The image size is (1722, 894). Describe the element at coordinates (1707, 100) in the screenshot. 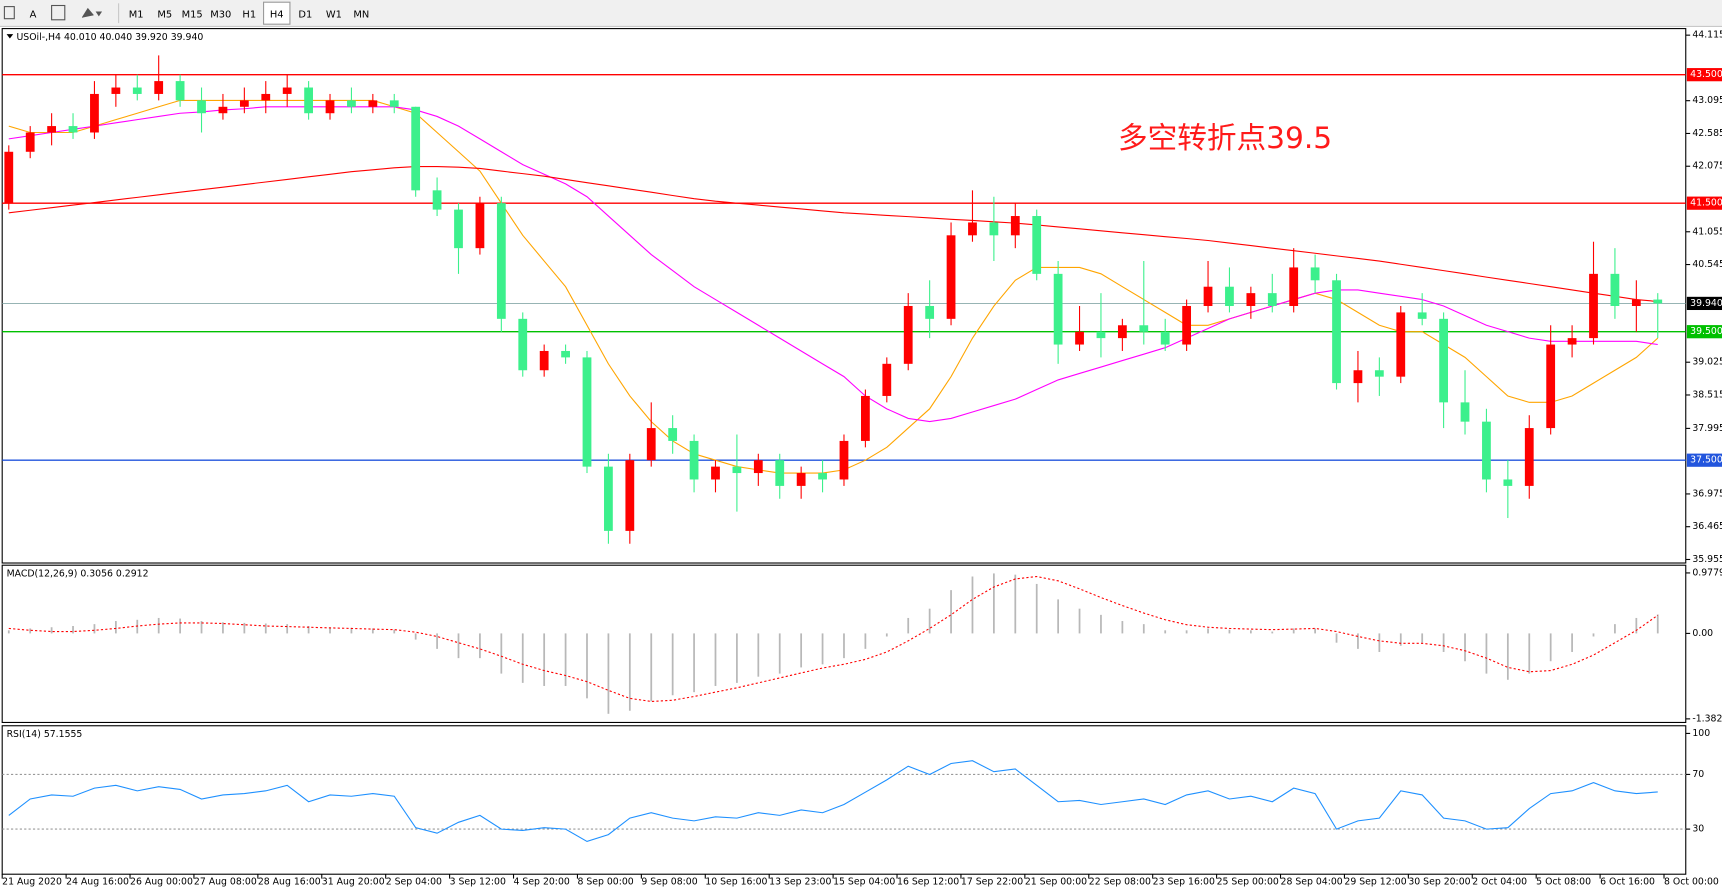

I see `y-tick-label: 43.095` at that location.